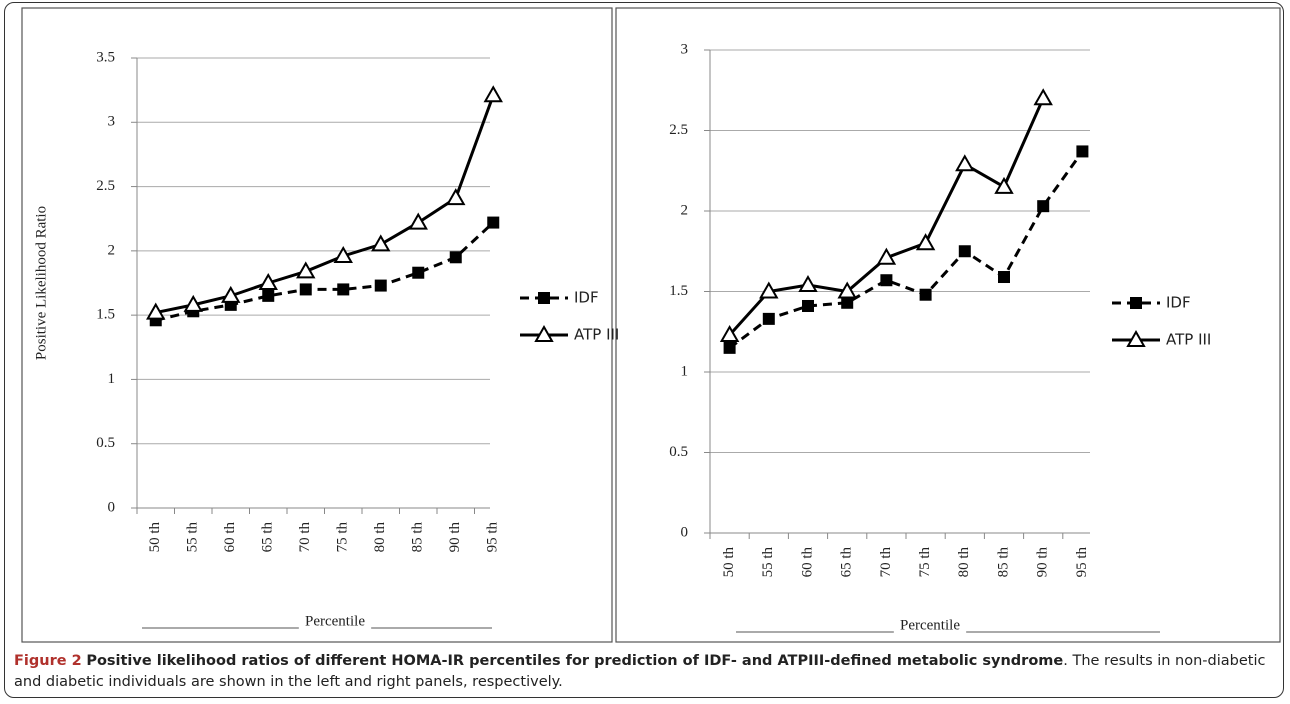  Describe the element at coordinates (105, 57) in the screenshot. I see `y-tick-label: 3.5` at that location.